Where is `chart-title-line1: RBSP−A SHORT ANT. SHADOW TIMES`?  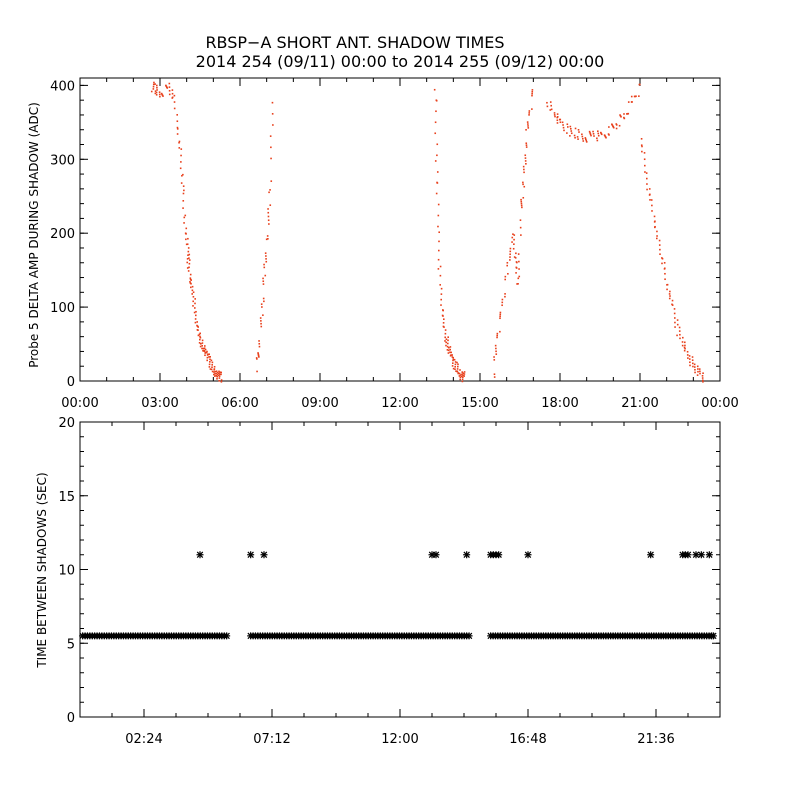 chart-title-line1: RBSP−A SHORT ANT. SHADOW TIMES is located at coordinates (354, 42).